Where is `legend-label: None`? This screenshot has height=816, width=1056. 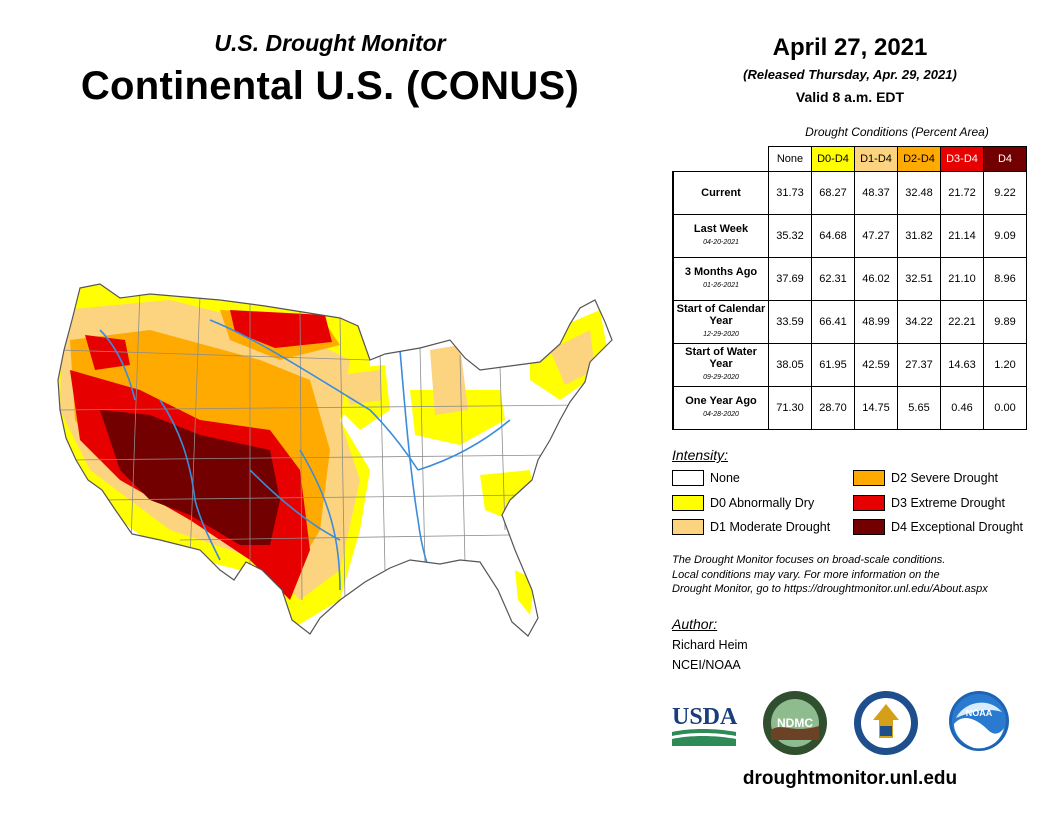
legend-label: None is located at coordinates (725, 478).